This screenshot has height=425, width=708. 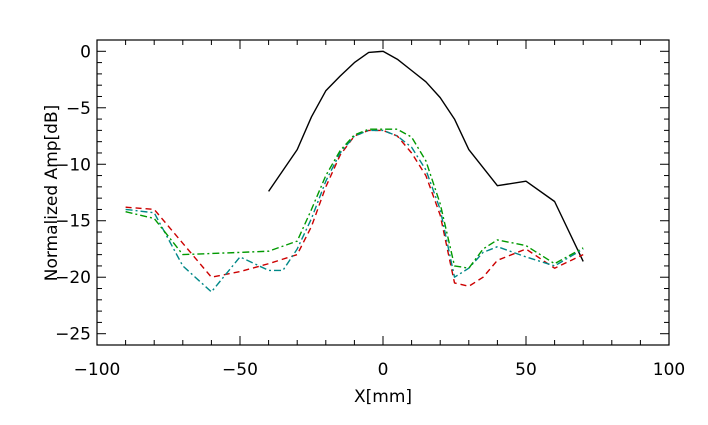 What do you see at coordinates (85, 52) in the screenshot?
I see `y-tick-label: 0` at bounding box center [85, 52].